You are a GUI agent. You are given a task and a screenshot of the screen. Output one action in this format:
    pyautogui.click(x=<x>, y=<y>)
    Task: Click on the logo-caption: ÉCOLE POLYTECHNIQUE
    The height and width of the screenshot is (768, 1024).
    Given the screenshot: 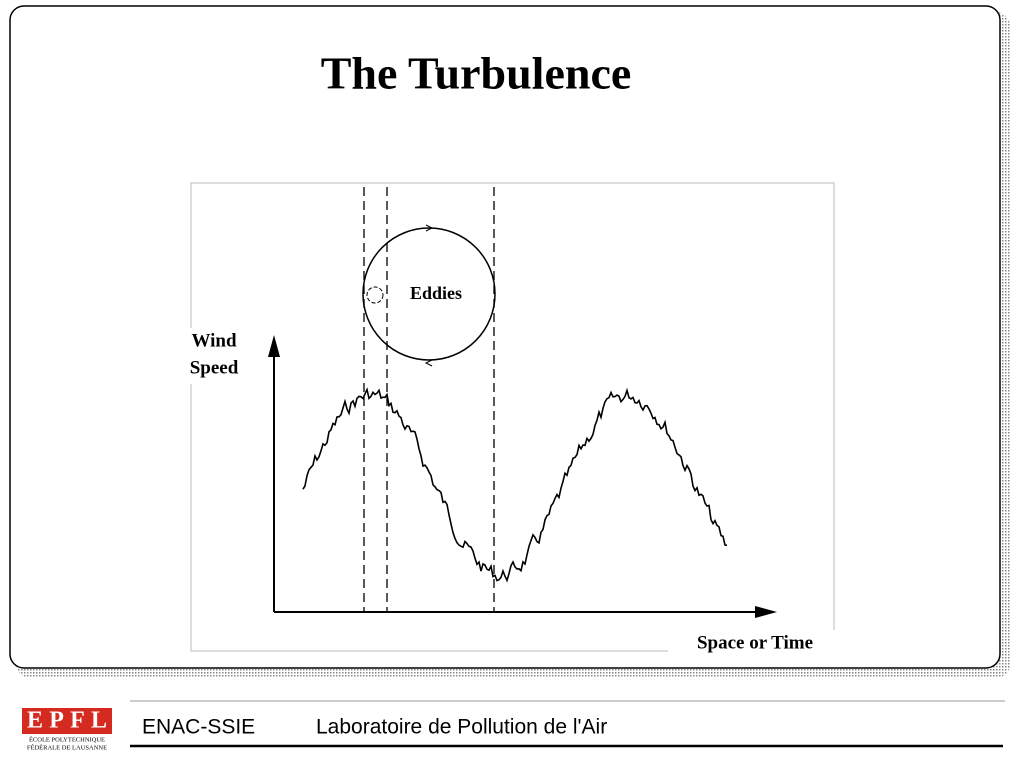 What is the action you would take?
    pyautogui.click(x=67, y=739)
    